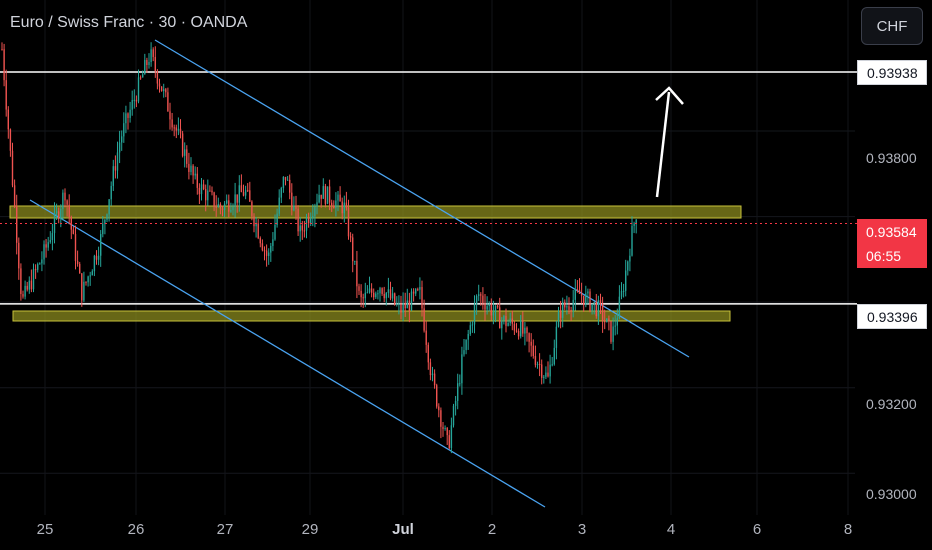 Image resolution: width=932 pixels, height=550 pixels. What do you see at coordinates (892, 26) in the screenshot?
I see `currency-button: CHF` at bounding box center [892, 26].